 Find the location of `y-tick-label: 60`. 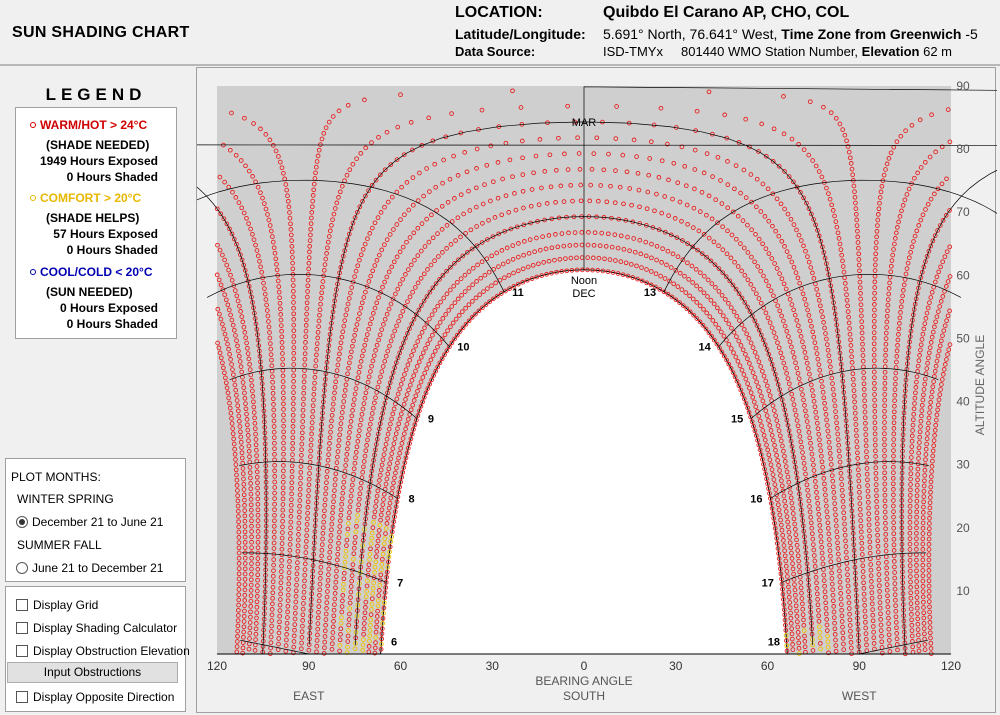

y-tick-label: 60 is located at coordinates (963, 275).